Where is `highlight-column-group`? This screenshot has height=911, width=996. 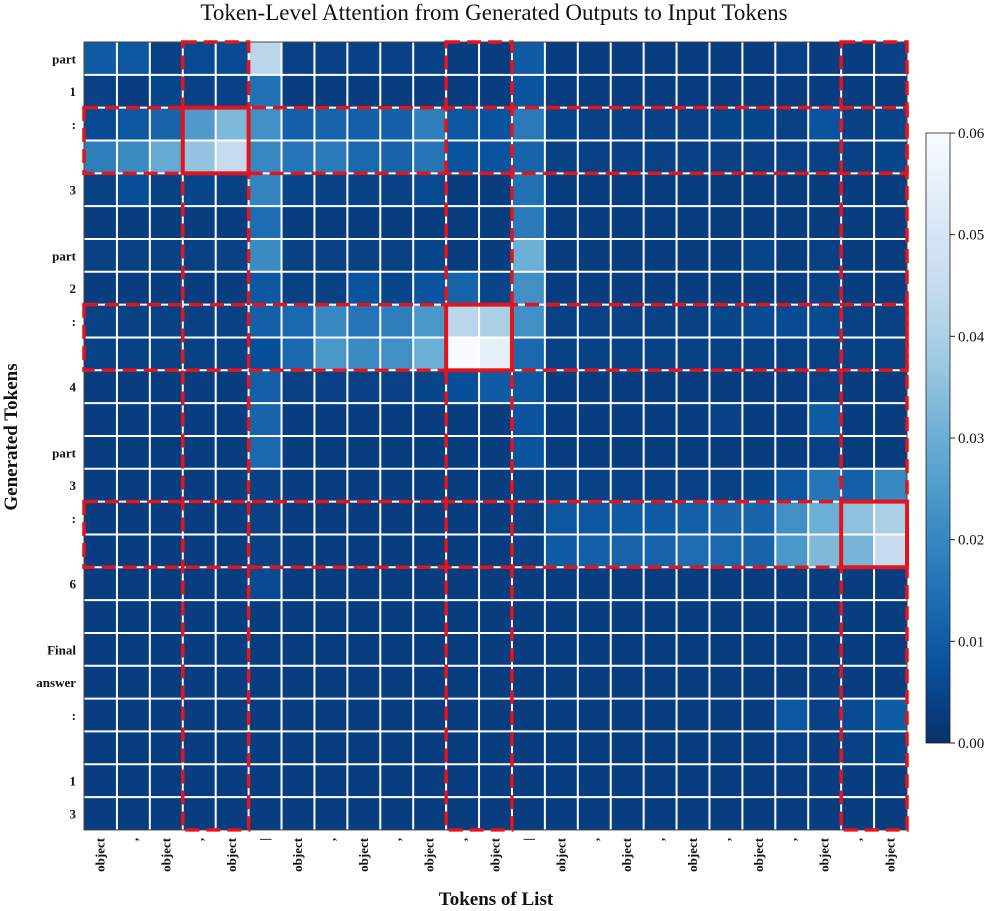 highlight-column-group is located at coordinates (479, 436).